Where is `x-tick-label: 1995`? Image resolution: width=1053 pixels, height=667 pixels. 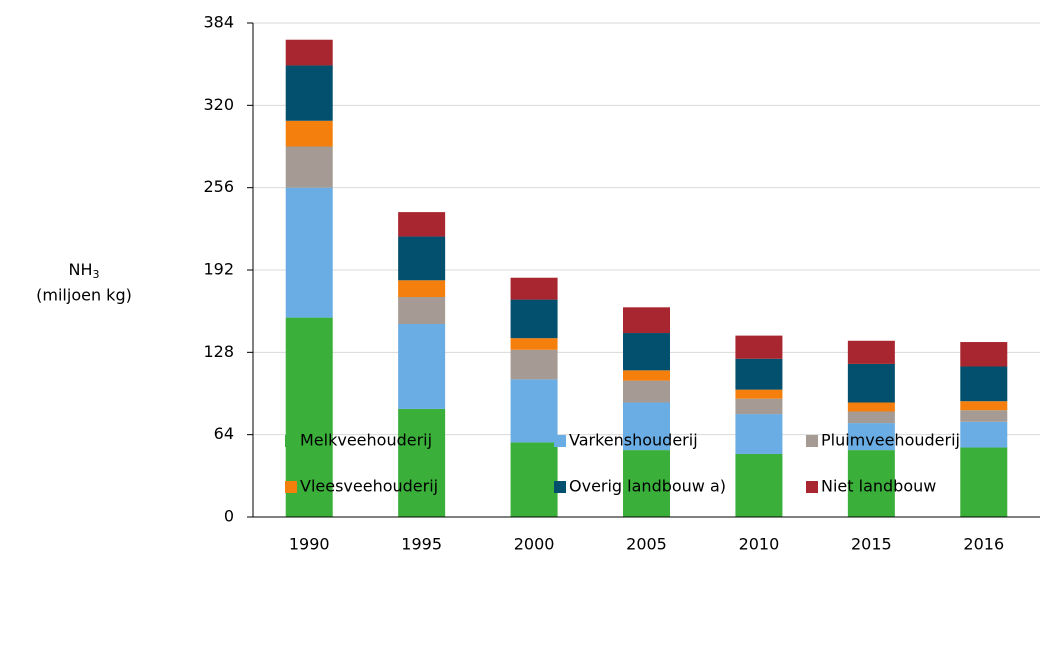
x-tick-label: 1995 is located at coordinates (421, 544).